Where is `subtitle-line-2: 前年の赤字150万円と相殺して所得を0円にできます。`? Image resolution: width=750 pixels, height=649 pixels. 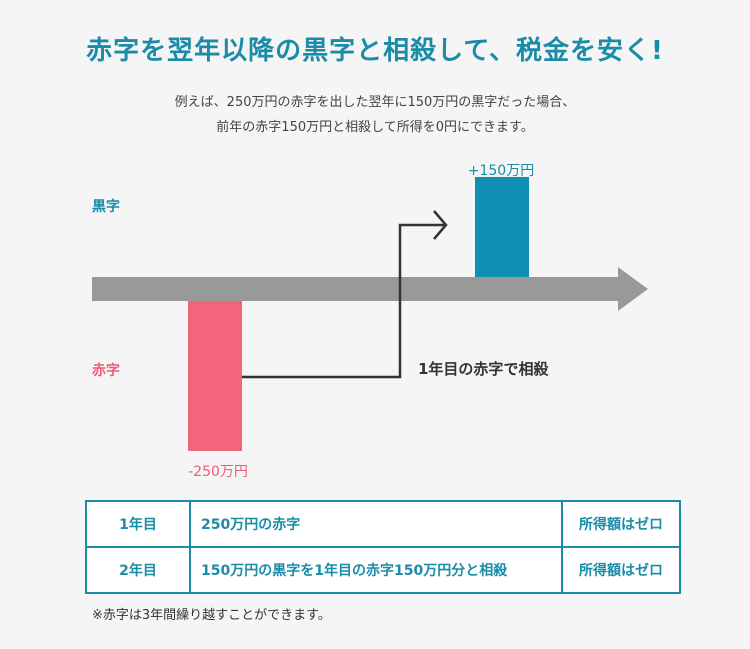 subtitle-line-2: 前年の赤字150万円と相殺して所得を0円にできます。 is located at coordinates (375, 127).